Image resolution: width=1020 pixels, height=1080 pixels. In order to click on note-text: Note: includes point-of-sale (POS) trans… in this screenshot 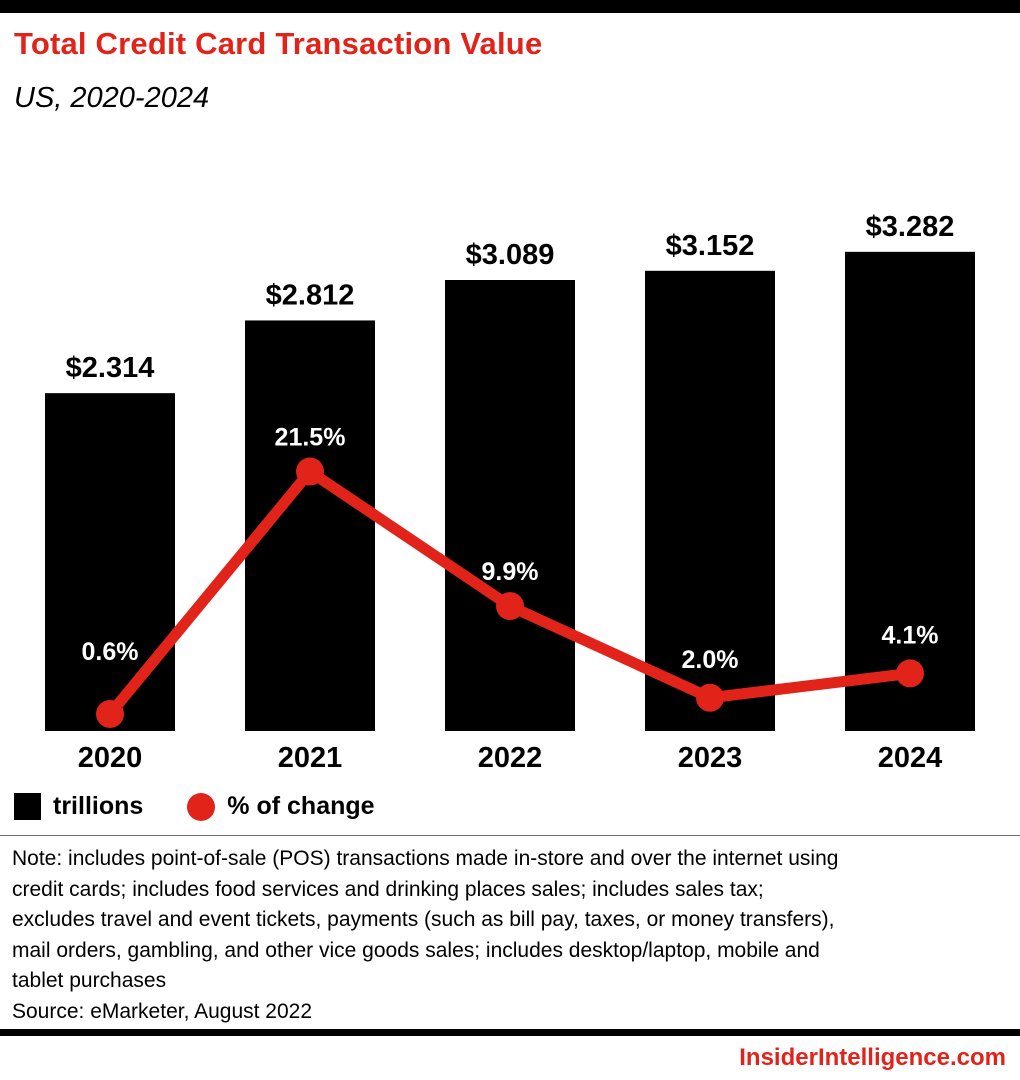, I will do `click(512, 920)`.